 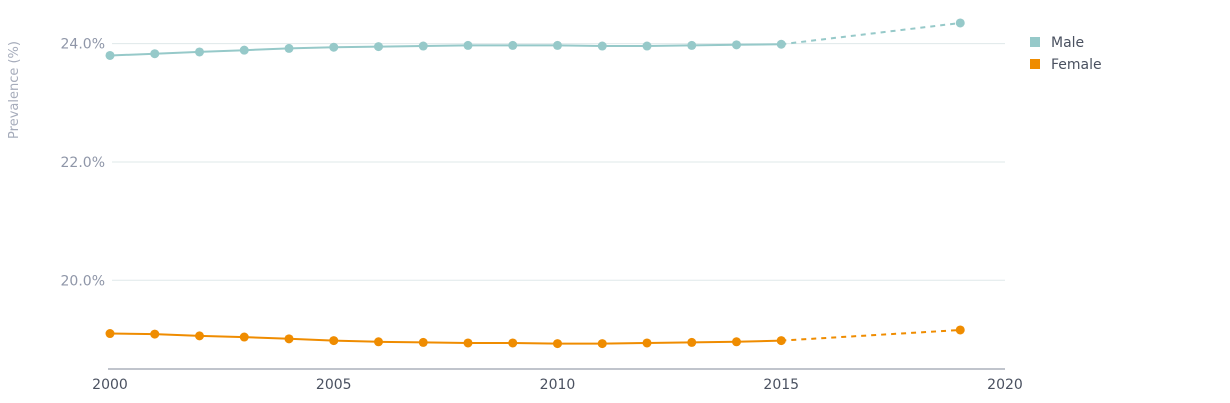 I want to click on x-tick-label: 2000, so click(x=110, y=385).